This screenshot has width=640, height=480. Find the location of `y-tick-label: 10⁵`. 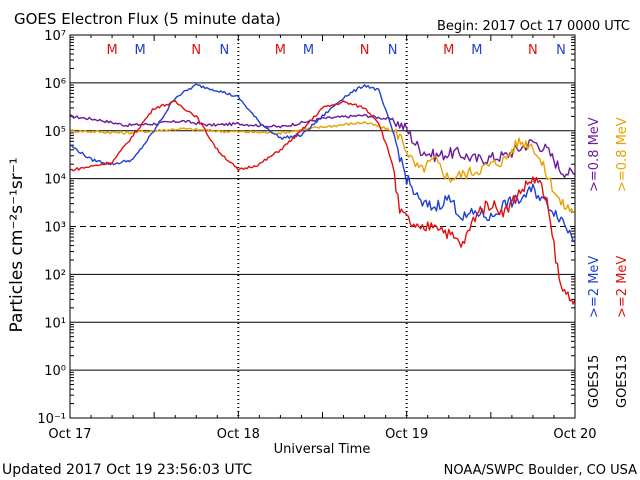

y-tick-label: 10⁵ is located at coordinates (55, 132).